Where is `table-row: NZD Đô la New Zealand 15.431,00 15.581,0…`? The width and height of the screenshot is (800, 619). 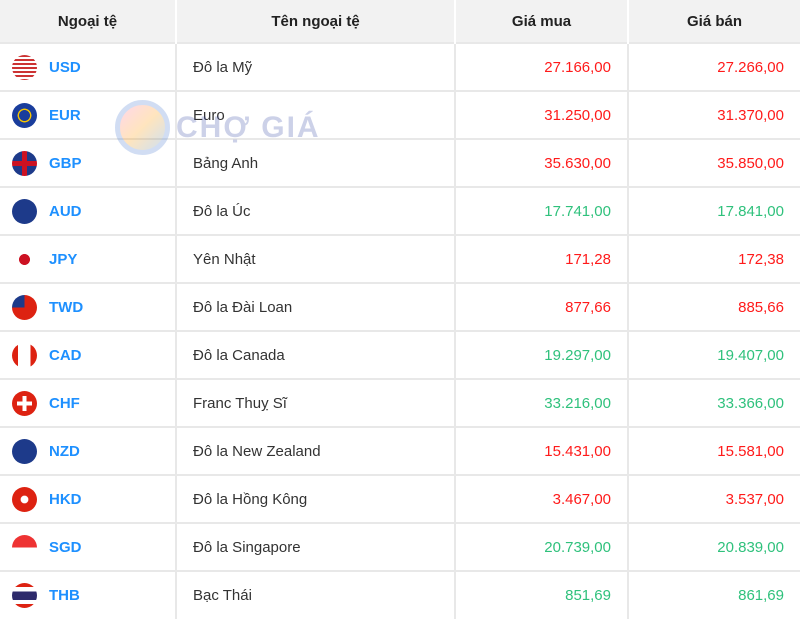 table-row: NZD Đô la New Zealand 15.431,00 15.581,0… is located at coordinates (400, 450).